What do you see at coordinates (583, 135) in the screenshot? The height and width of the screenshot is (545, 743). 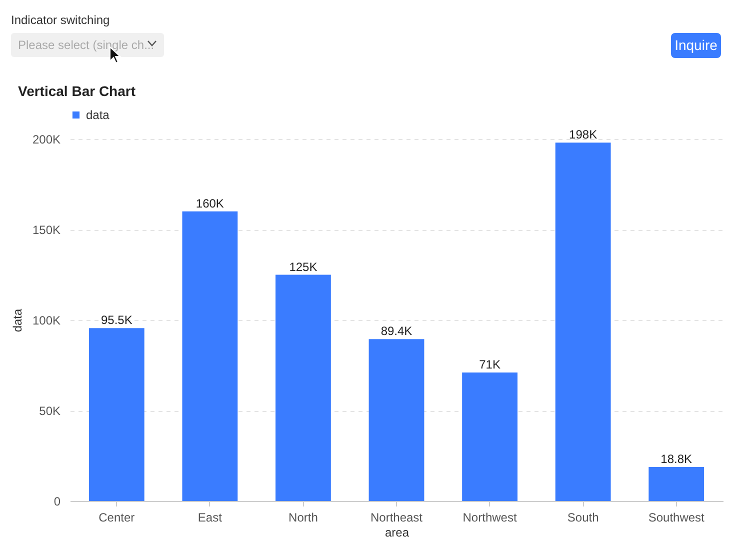 I see `data-label: 198K` at bounding box center [583, 135].